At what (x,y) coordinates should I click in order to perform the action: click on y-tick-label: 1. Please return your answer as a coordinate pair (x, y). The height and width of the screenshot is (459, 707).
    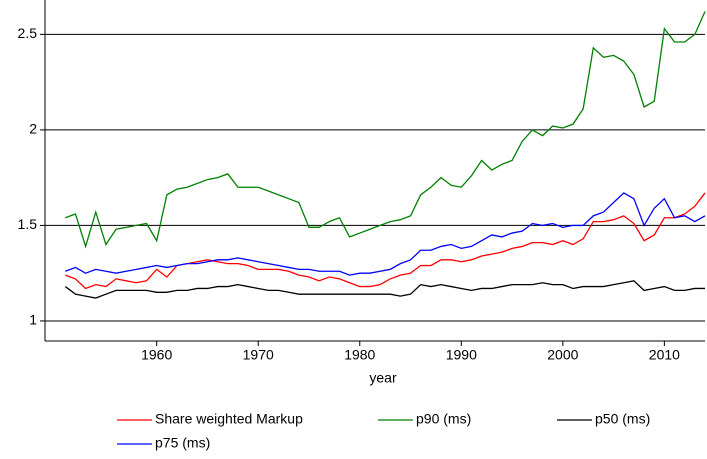
    Looking at the image, I should click on (33, 320).